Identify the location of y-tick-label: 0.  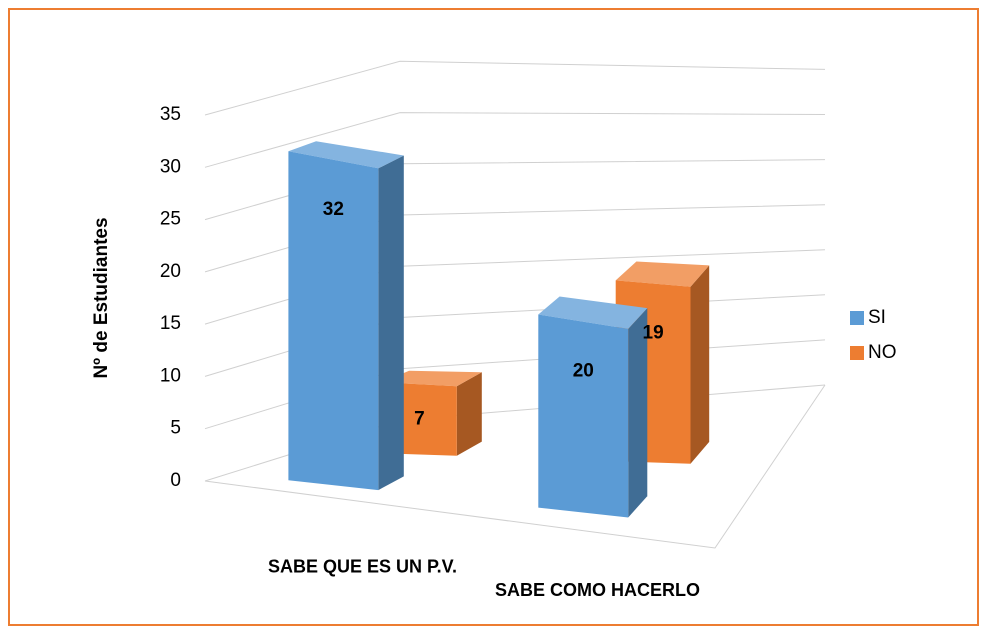
(175, 480).